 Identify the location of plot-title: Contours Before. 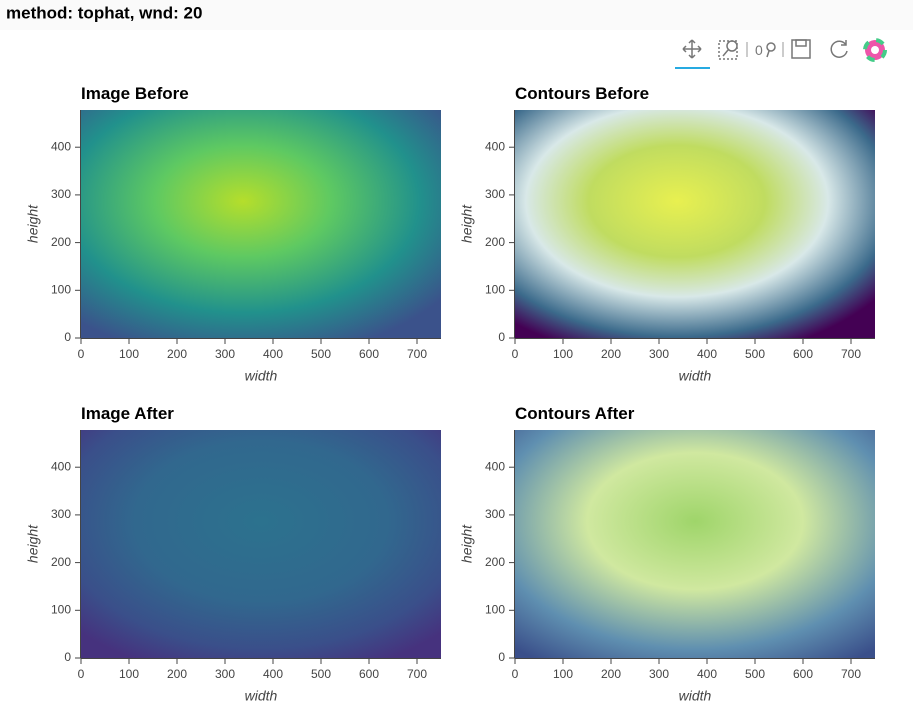
(582, 93).